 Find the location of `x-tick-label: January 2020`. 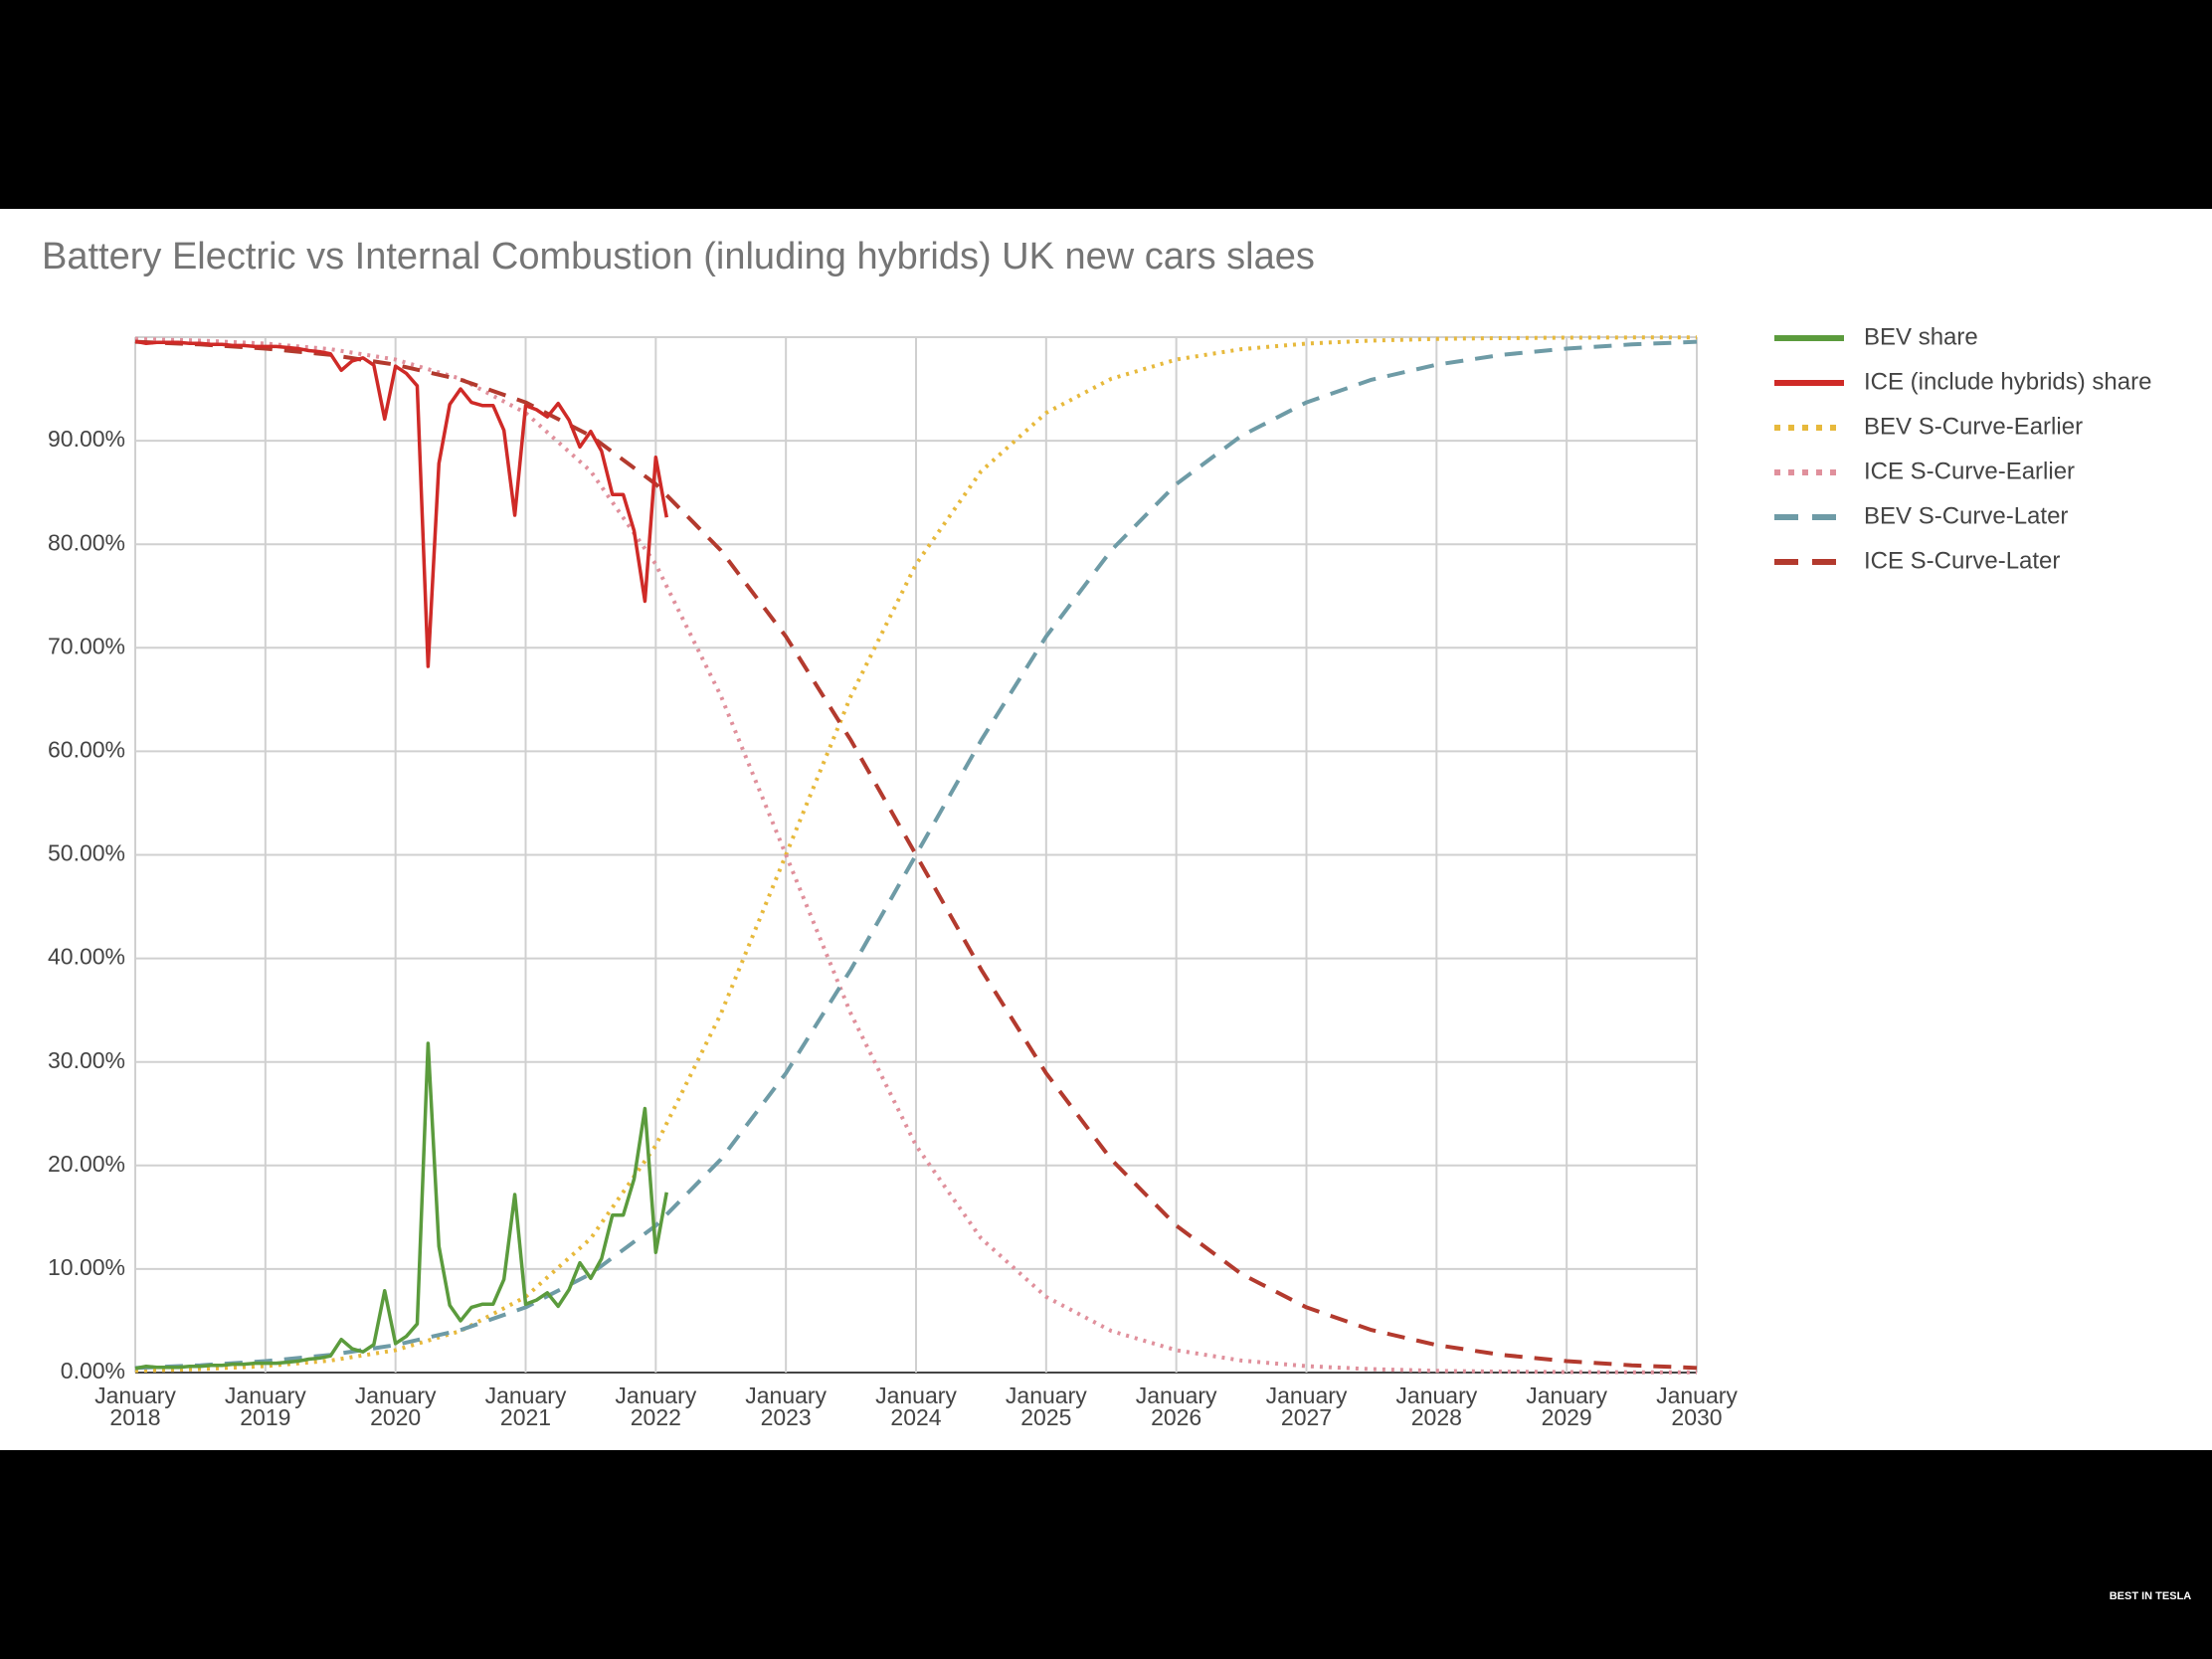

x-tick-label: January 2020 is located at coordinates (395, 1406).